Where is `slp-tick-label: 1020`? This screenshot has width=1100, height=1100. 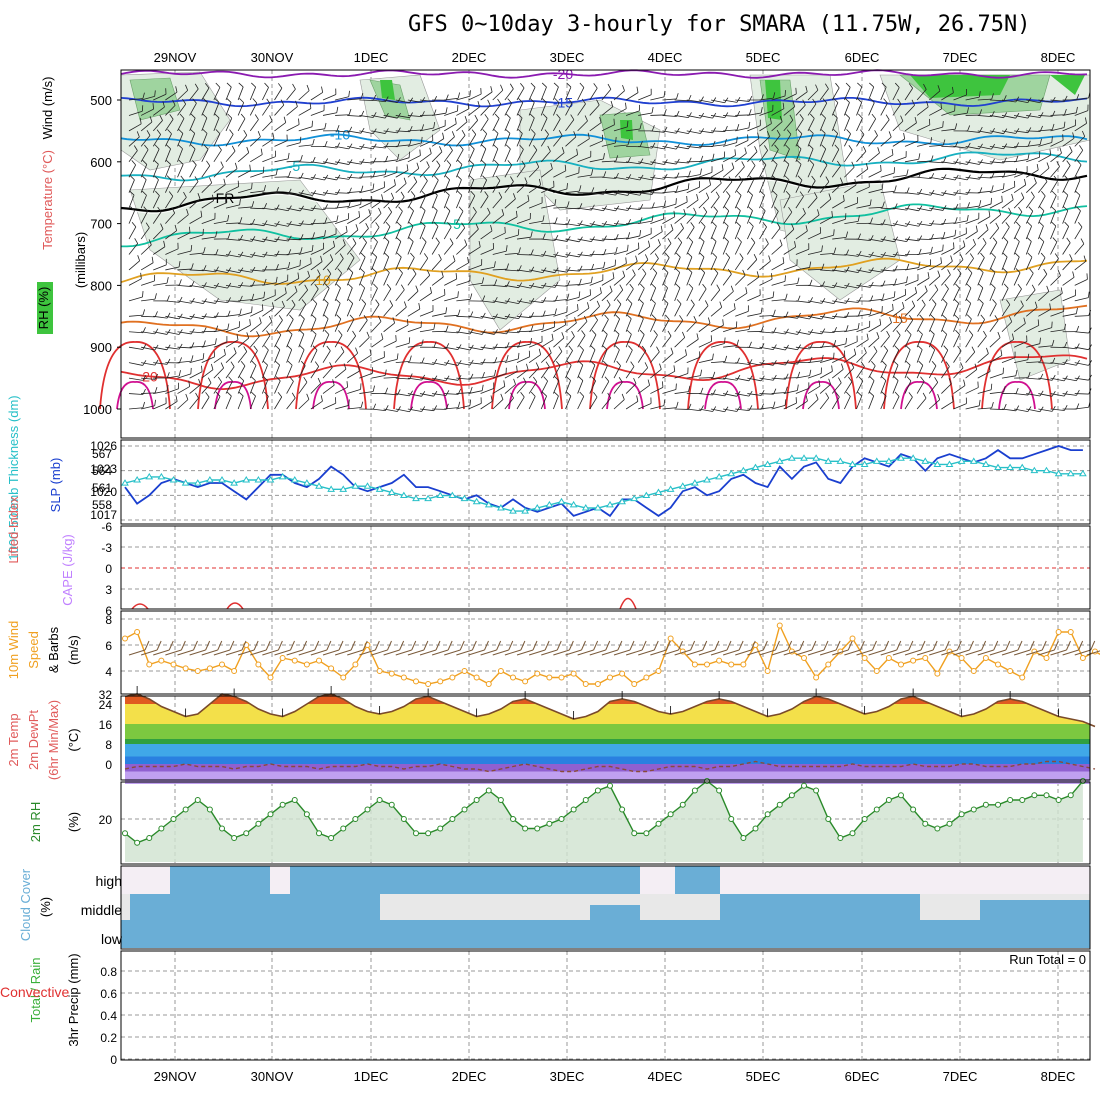 slp-tick-label: 1020 is located at coordinates (103, 492).